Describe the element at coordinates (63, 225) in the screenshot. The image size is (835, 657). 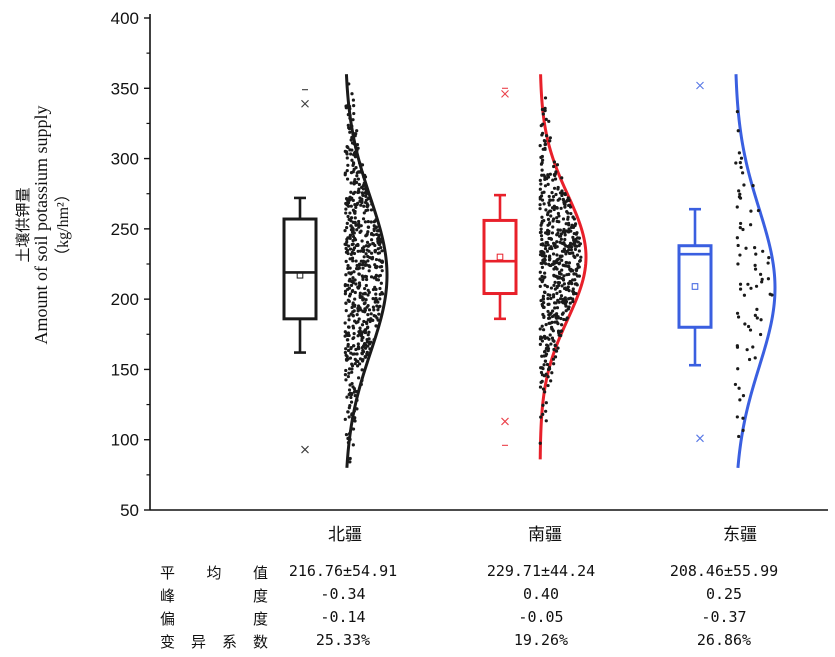
I see `y-axis-title-unit: （kg/hm²）` at that location.